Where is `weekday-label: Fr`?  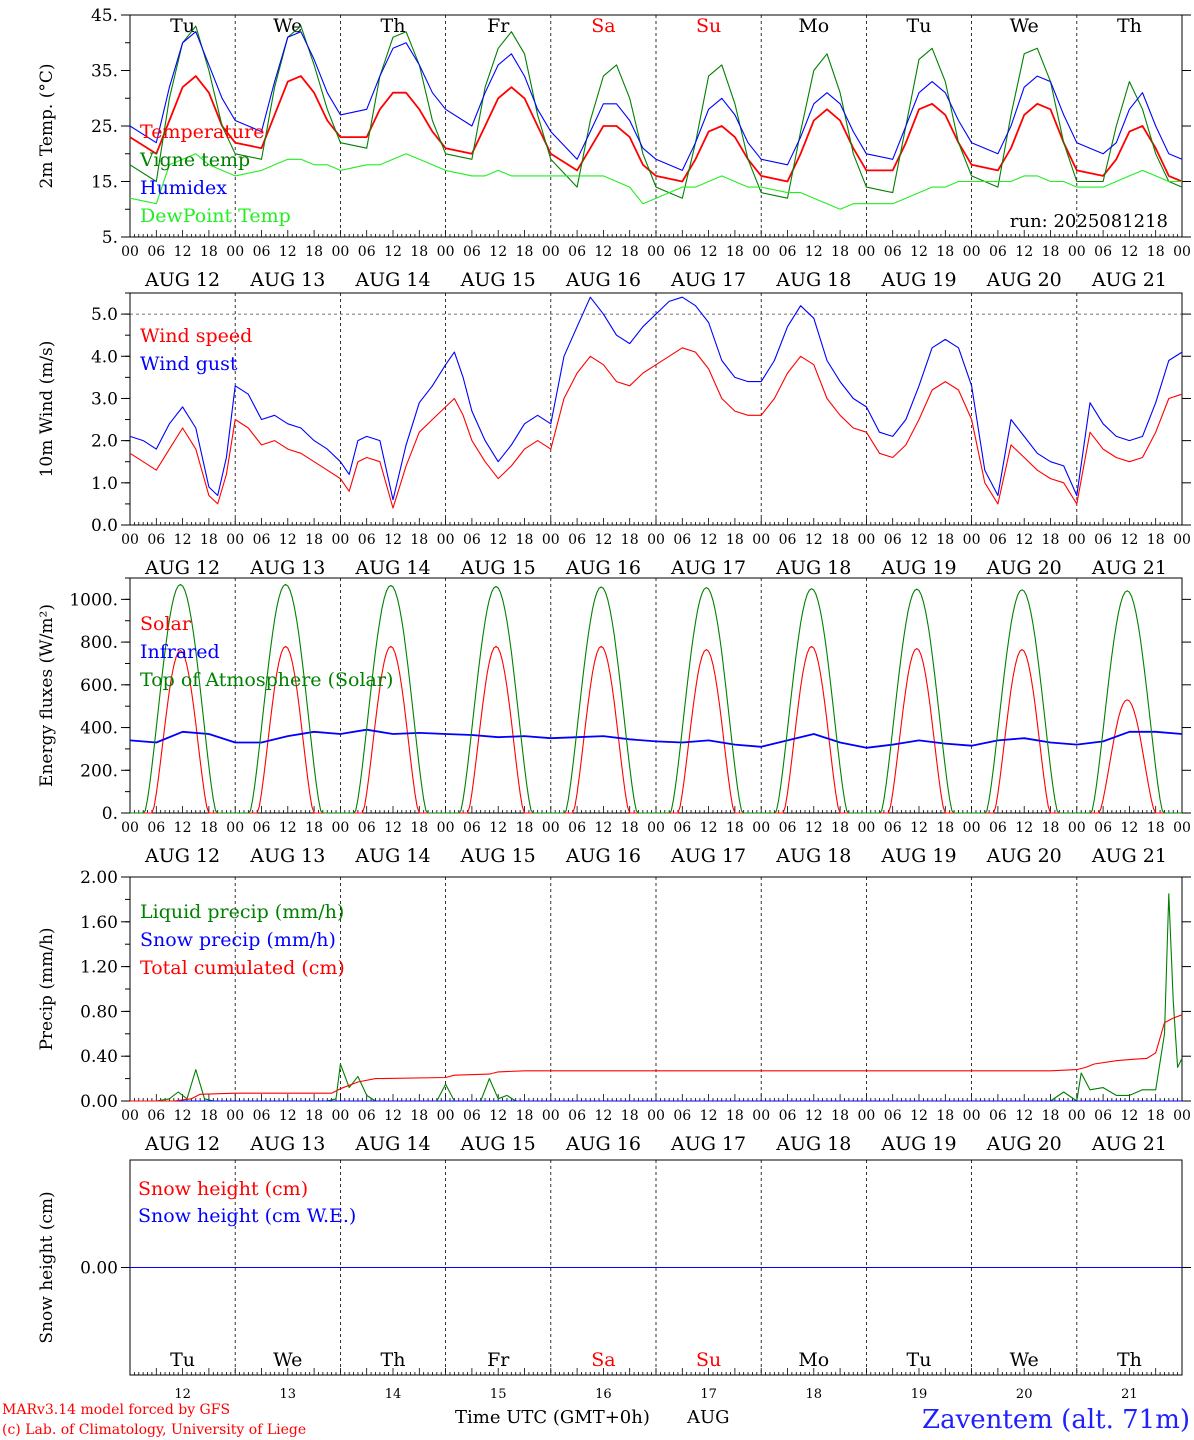 weekday-label: Fr is located at coordinates (498, 26).